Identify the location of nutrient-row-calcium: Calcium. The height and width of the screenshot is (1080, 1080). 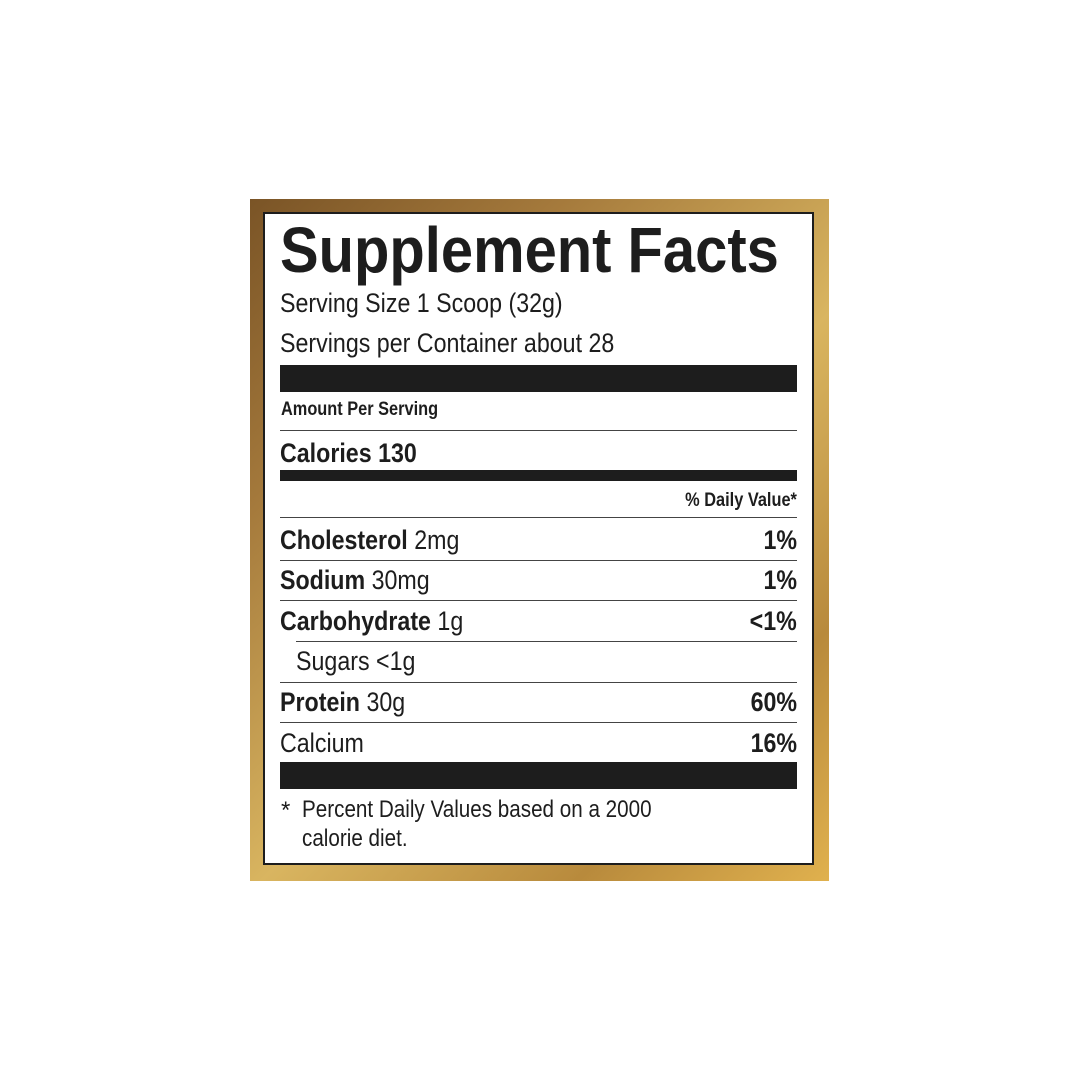
(322, 743).